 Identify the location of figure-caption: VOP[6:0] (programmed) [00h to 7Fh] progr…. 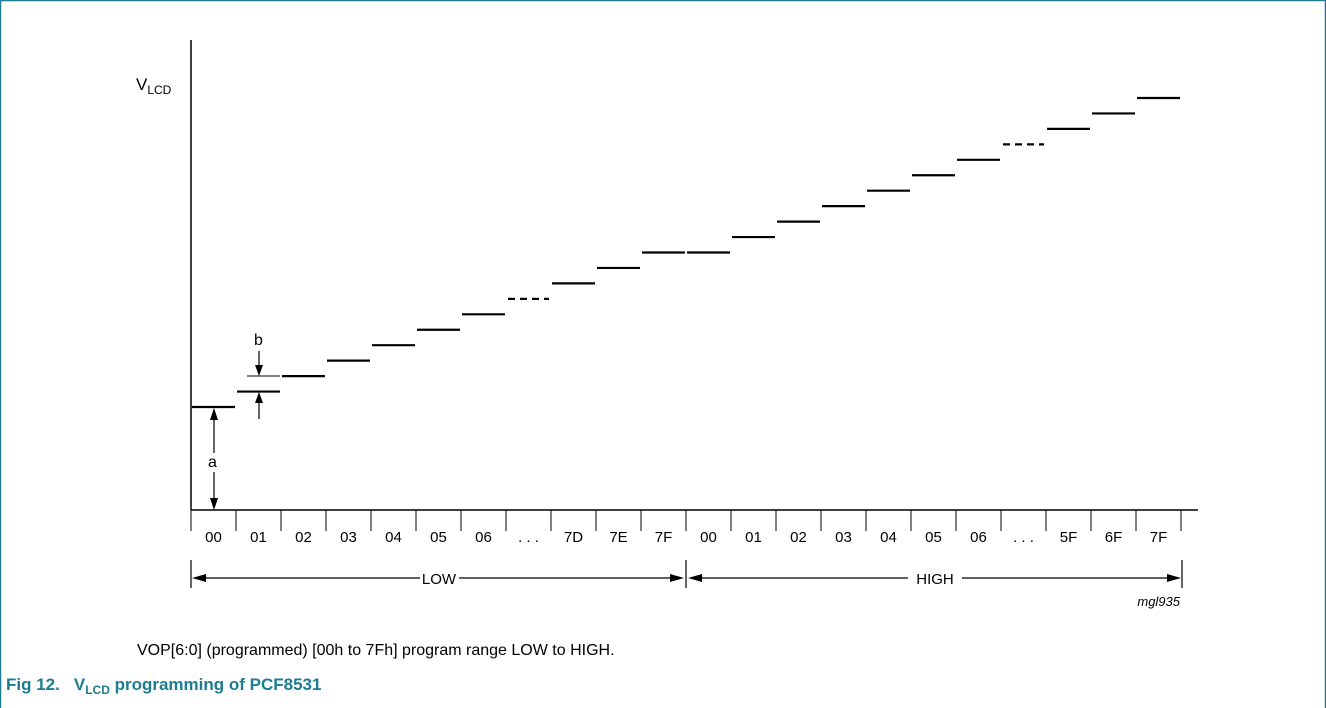
(376, 650).